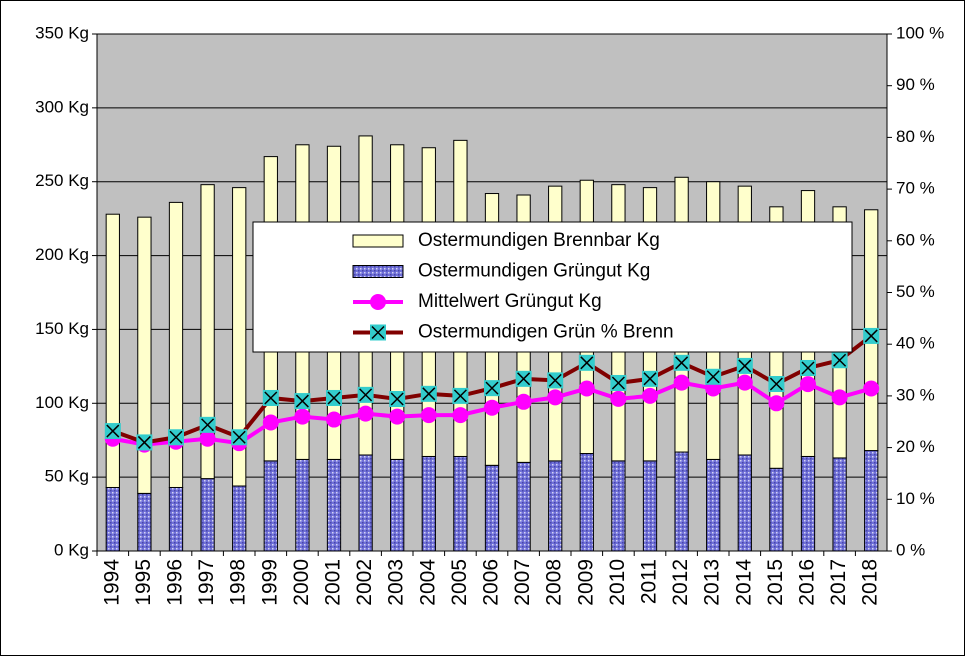 The image size is (966, 657). What do you see at coordinates (238, 582) in the screenshot?
I see `x-tick-label: 1998` at bounding box center [238, 582].